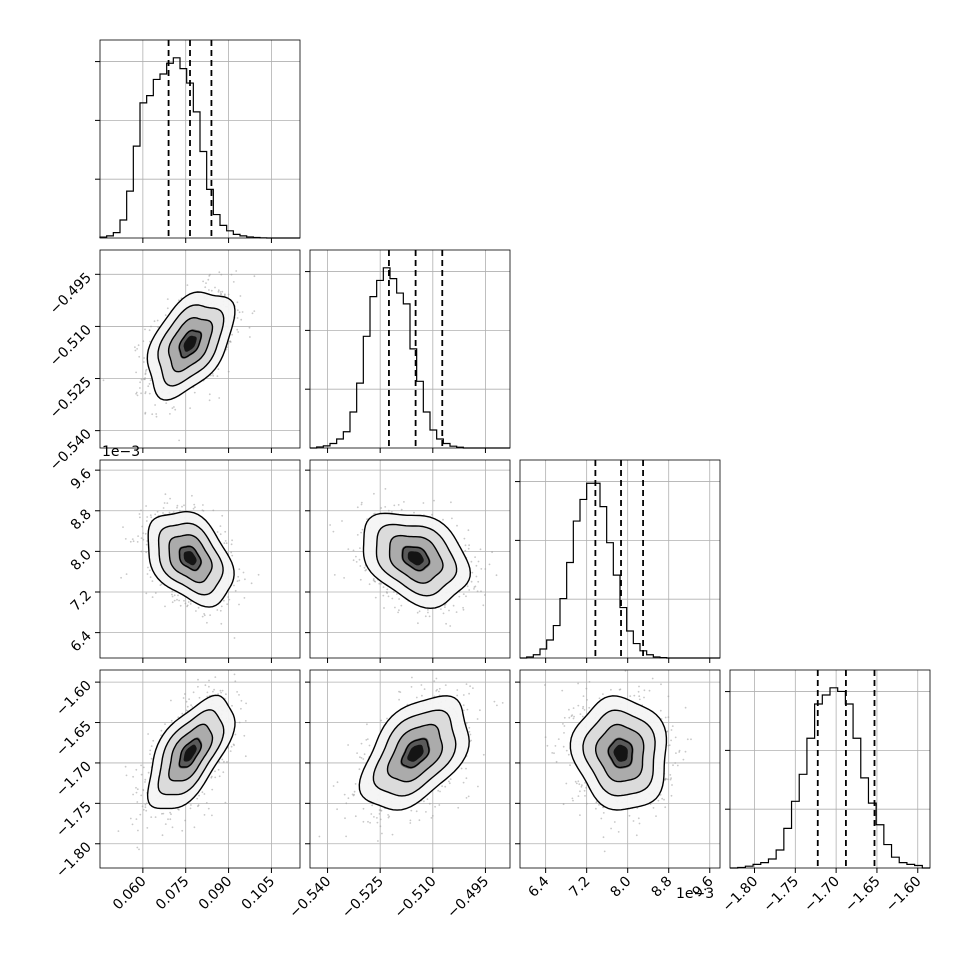  Describe the element at coordinates (413, 557) in the screenshot. I see `density-layer` at that location.